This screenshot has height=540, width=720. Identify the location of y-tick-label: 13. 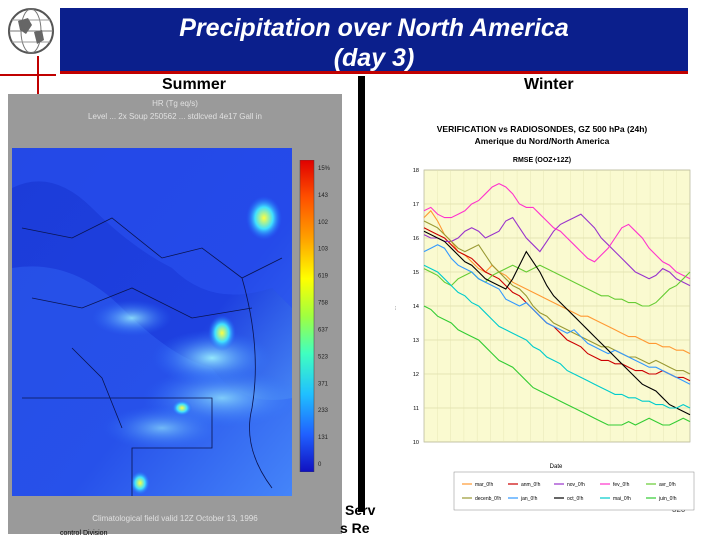
(416, 341).